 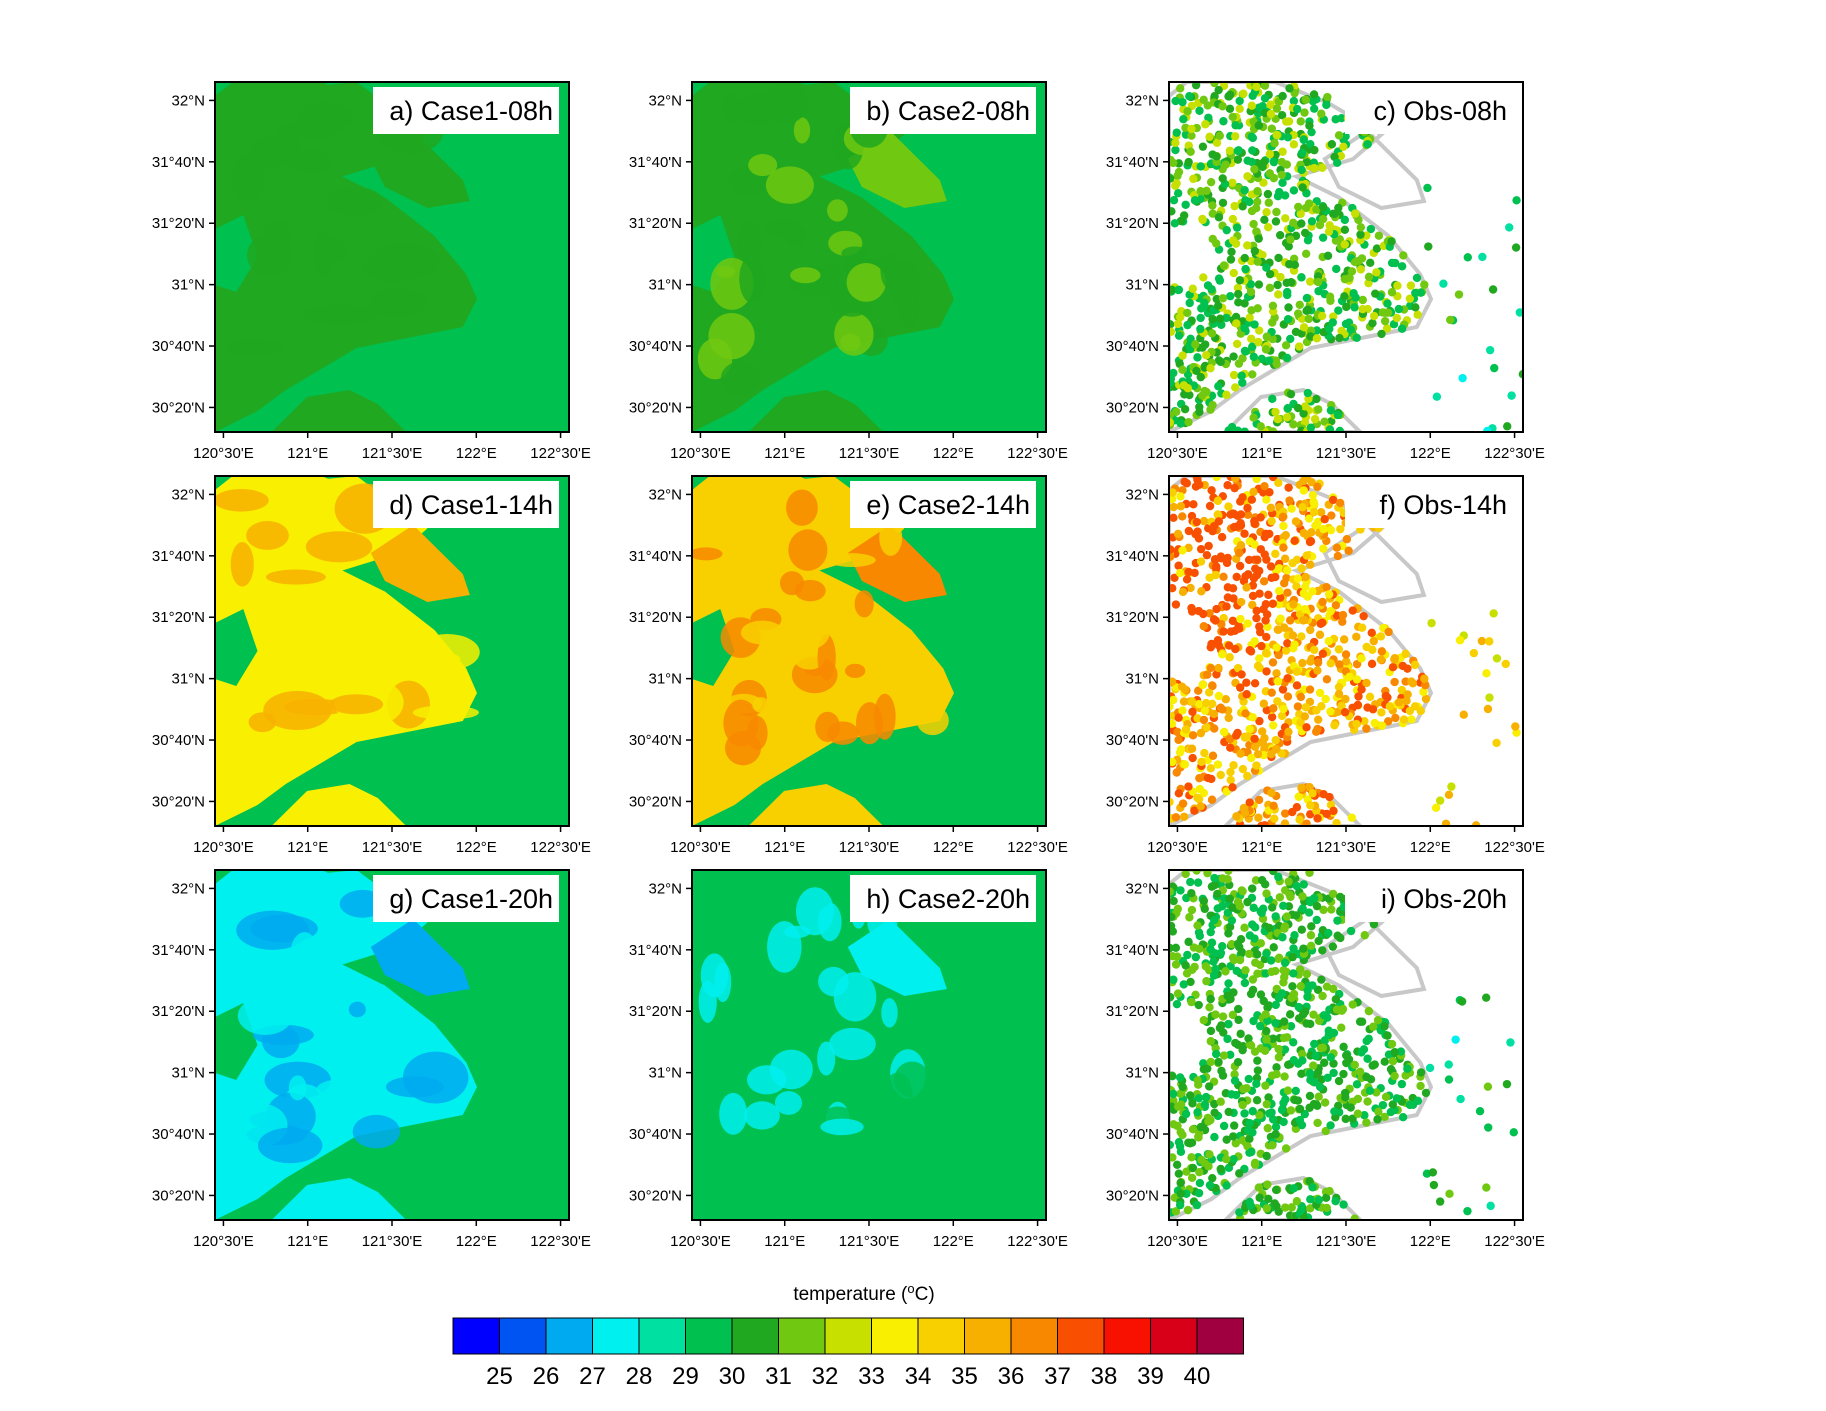 I want to click on x-tick-label: 121°E, so click(x=784, y=847).